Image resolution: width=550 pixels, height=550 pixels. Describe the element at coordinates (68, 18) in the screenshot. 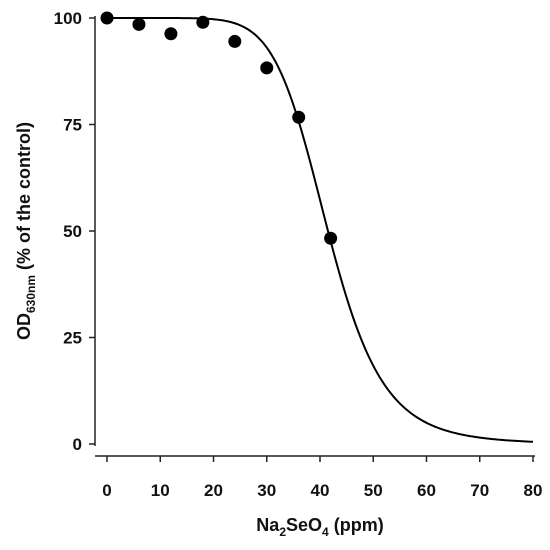

I see `y-tick-label: 100` at that location.